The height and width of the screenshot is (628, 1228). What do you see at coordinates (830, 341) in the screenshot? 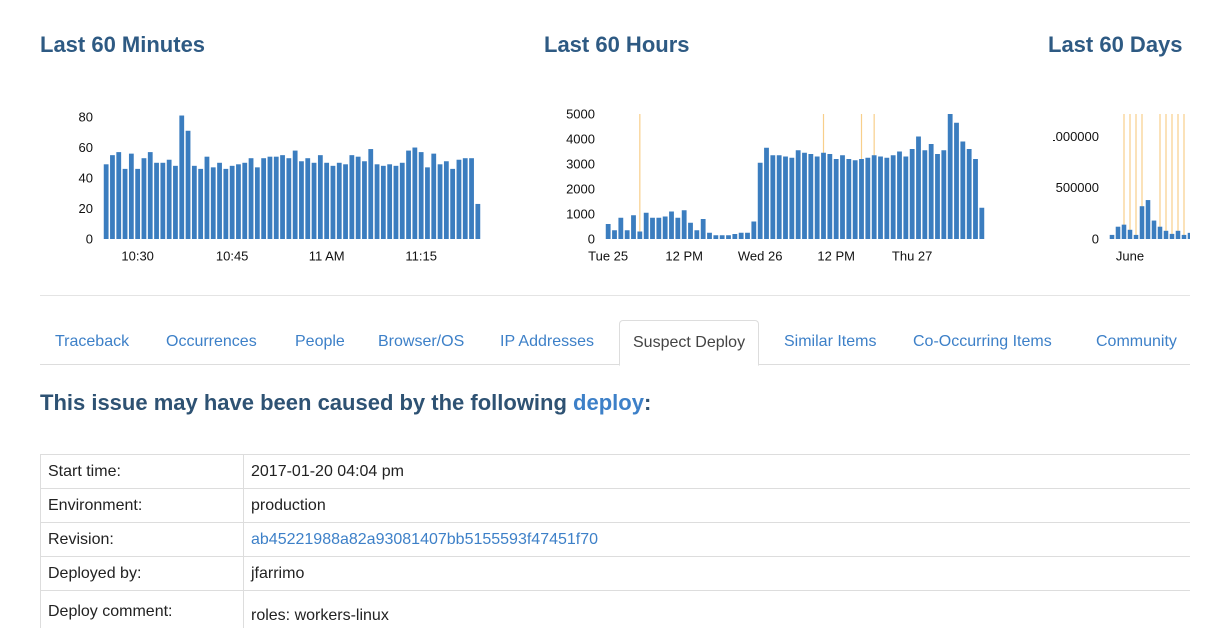
I see `tab: Similar Items` at bounding box center [830, 341].